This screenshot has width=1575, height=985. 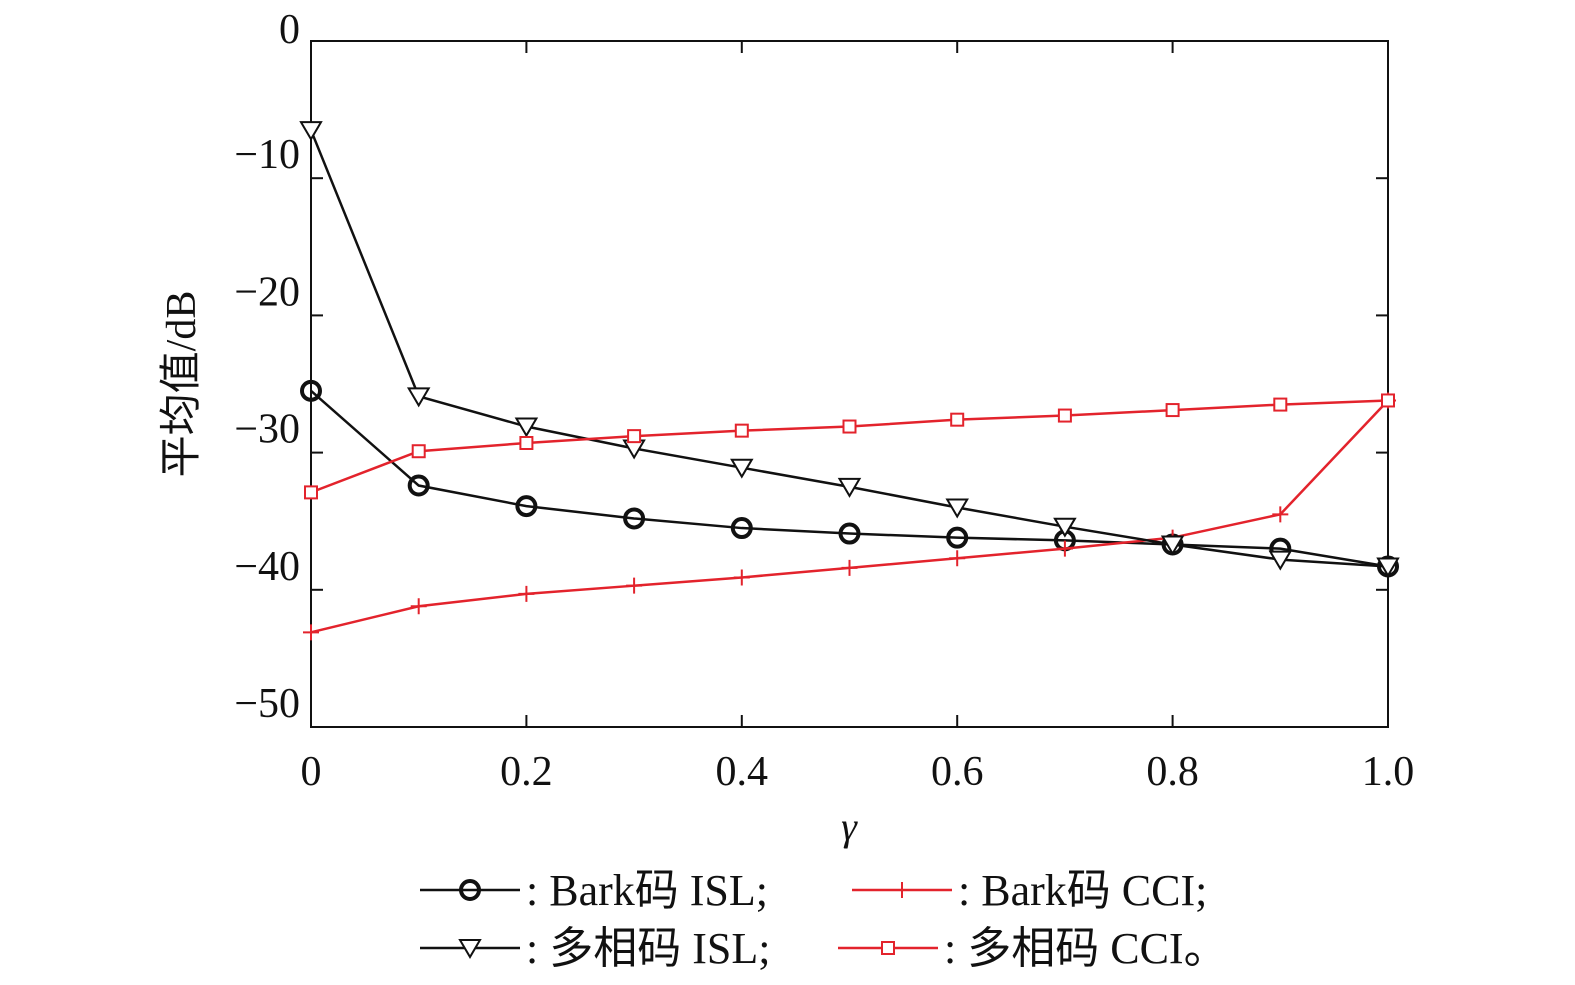 I want to click on legend-item: : Bark码 ISL;, so click(x=594, y=890).